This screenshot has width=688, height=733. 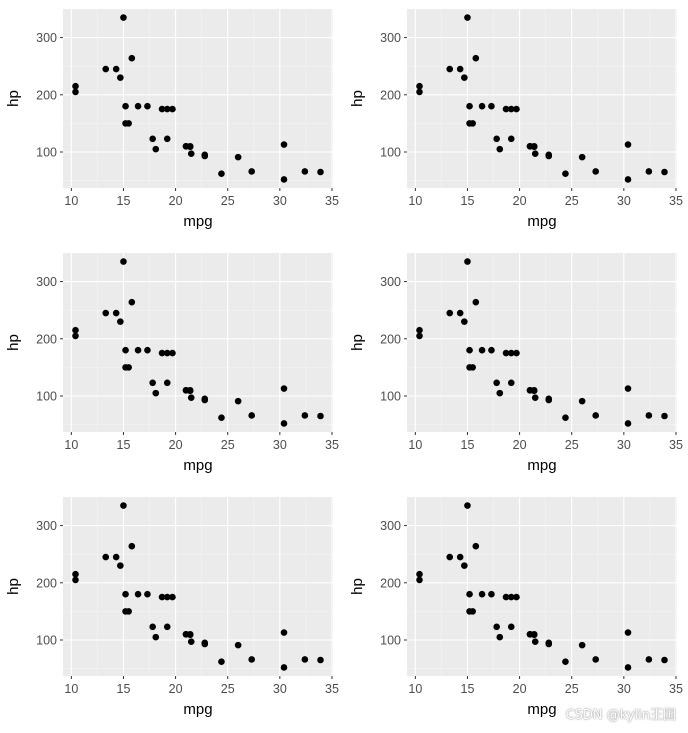 I want to click on chart-panel-3: 10 15 20 25 30 35 100 200 300 mpg hp, so click(x=172, y=363).